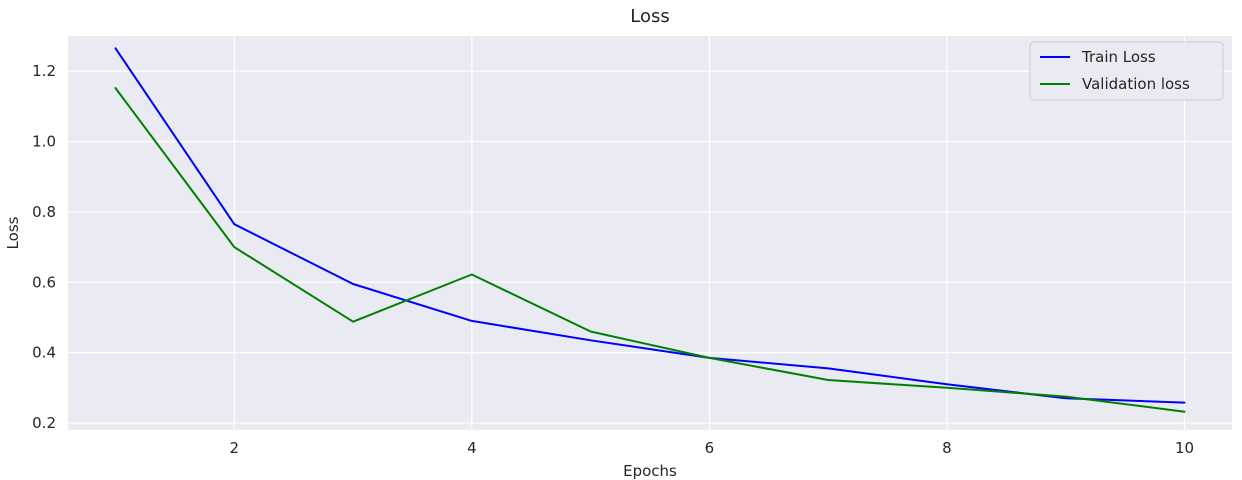 Image resolution: width=1242 pixels, height=480 pixels. What do you see at coordinates (44, 353) in the screenshot?
I see `y-tick-label: 0.4` at bounding box center [44, 353].